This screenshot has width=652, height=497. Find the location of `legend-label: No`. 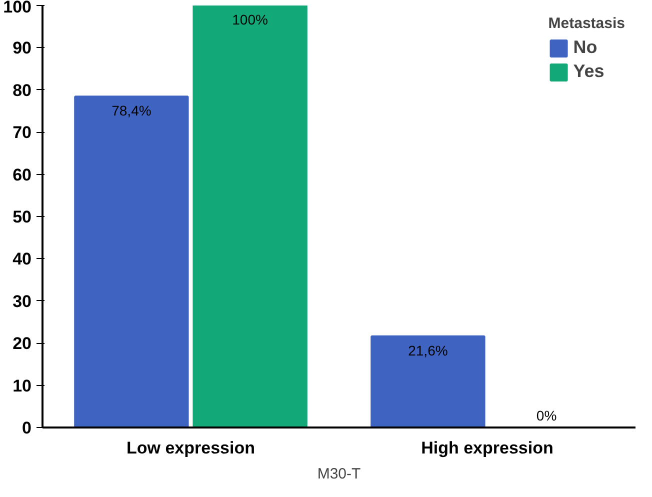

legend-label: No is located at coordinates (585, 47).